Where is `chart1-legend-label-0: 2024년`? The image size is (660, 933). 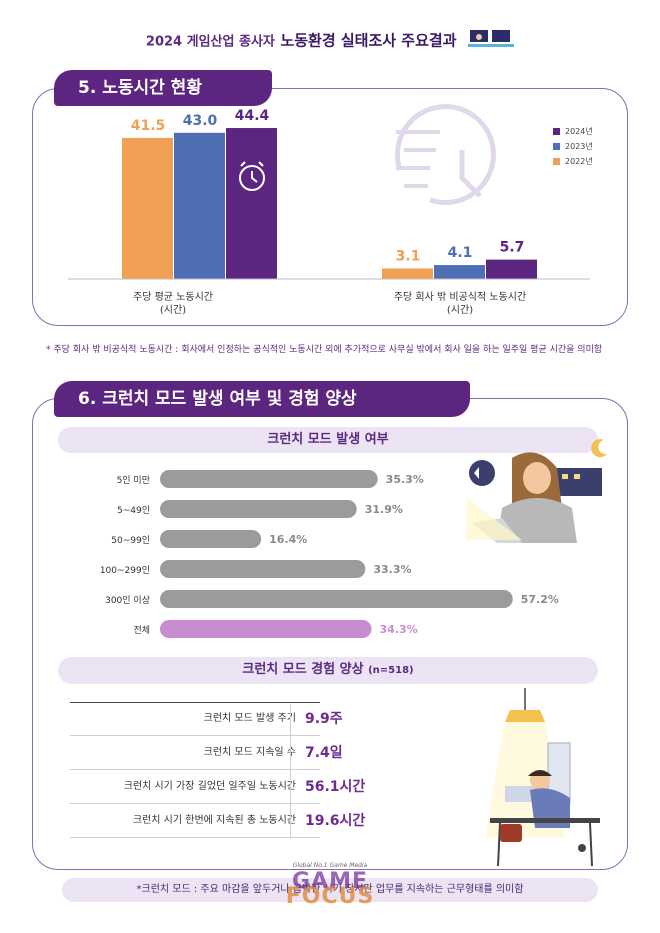 chart1-legend-label-0: 2024년 is located at coordinates (579, 131).